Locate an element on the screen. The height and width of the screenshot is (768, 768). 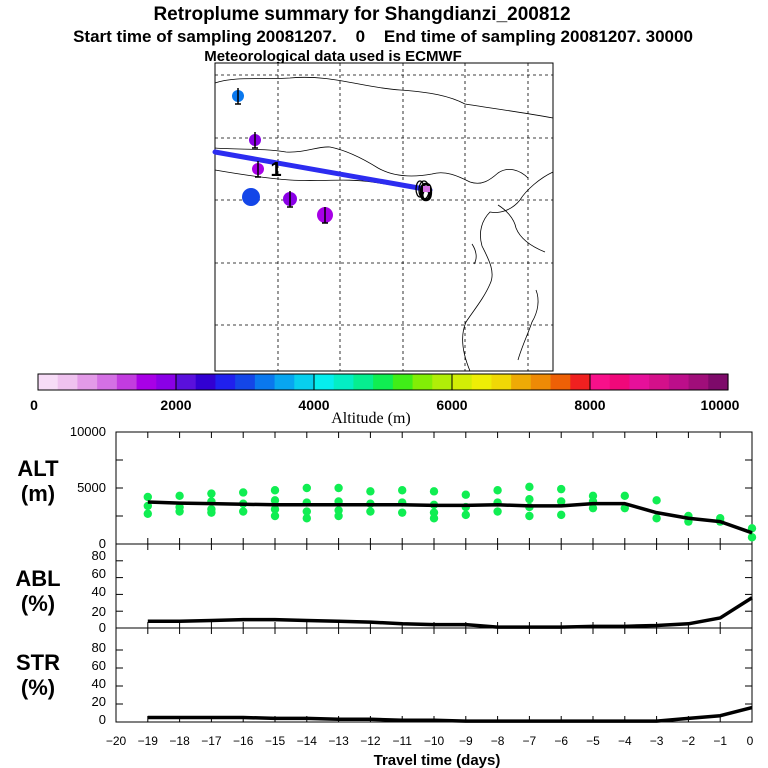
str-y-tick-label: 60 is located at coordinates (99, 665).